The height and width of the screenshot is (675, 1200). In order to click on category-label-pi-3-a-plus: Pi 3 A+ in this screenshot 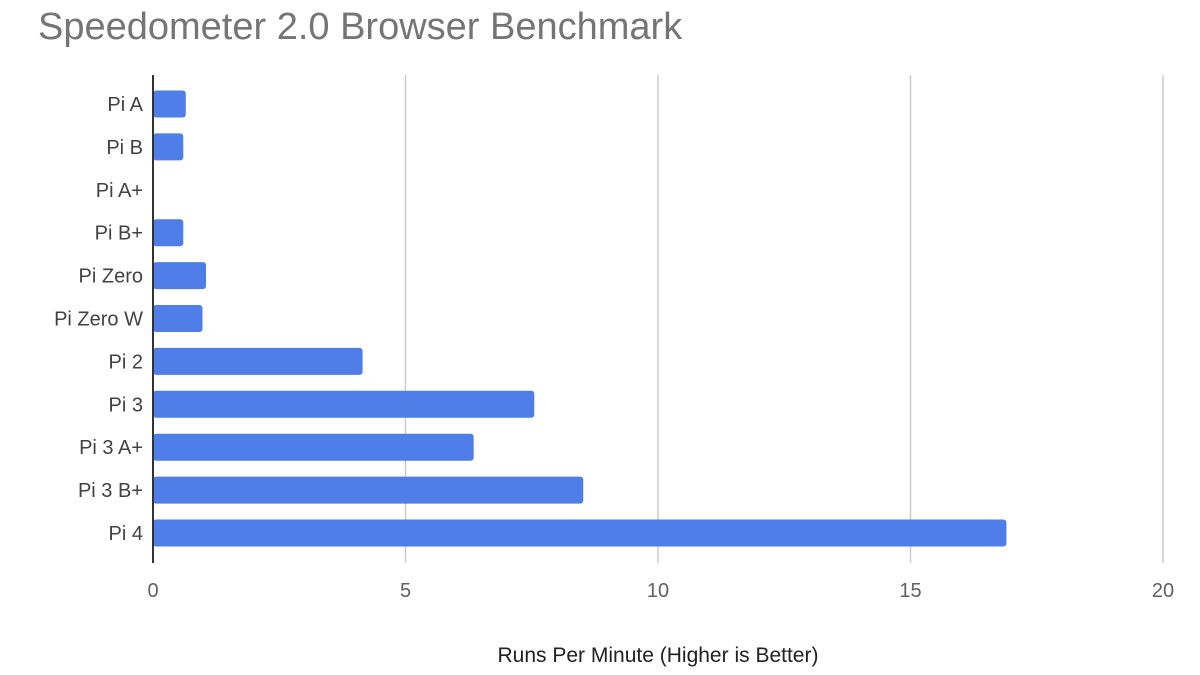, I will do `click(111, 448)`.